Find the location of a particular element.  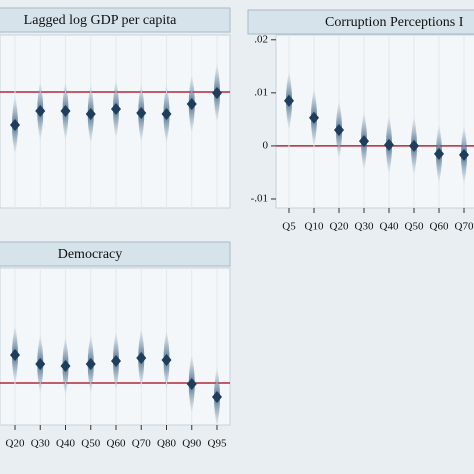

y-tick-label: .01 is located at coordinates (261, 92).